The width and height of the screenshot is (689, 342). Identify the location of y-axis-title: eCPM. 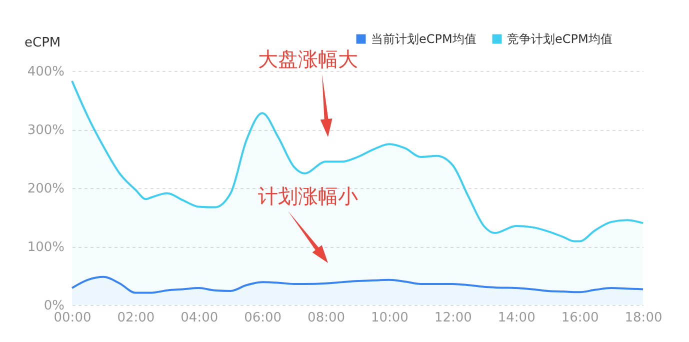
(42, 43).